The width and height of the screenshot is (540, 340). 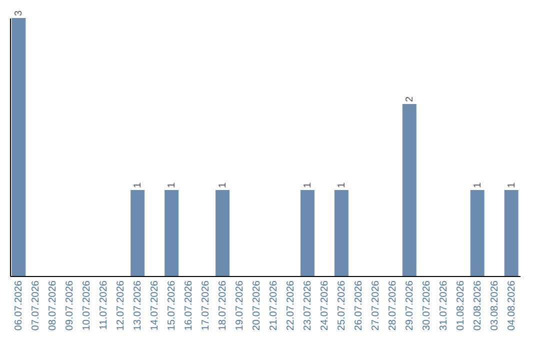 I want to click on x-tick-label: 30.07.2026, so click(x=426, y=305).